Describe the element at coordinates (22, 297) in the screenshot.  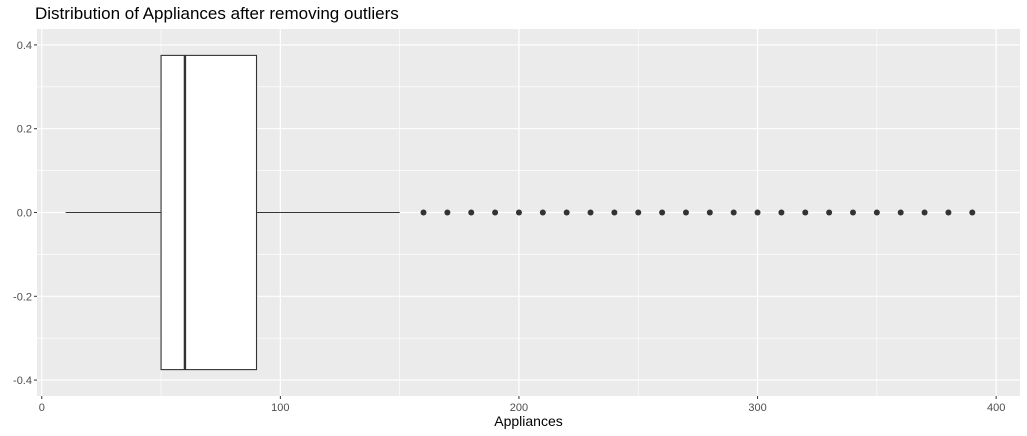
I see `y-tick-label: -0.2` at that location.